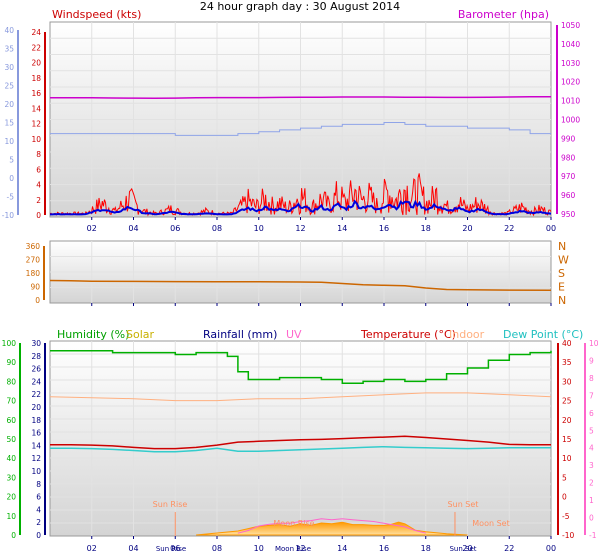  What do you see at coordinates (36, 63) in the screenshot?
I see `wind-red-axis-tick-label: 20` at bounding box center [36, 63].